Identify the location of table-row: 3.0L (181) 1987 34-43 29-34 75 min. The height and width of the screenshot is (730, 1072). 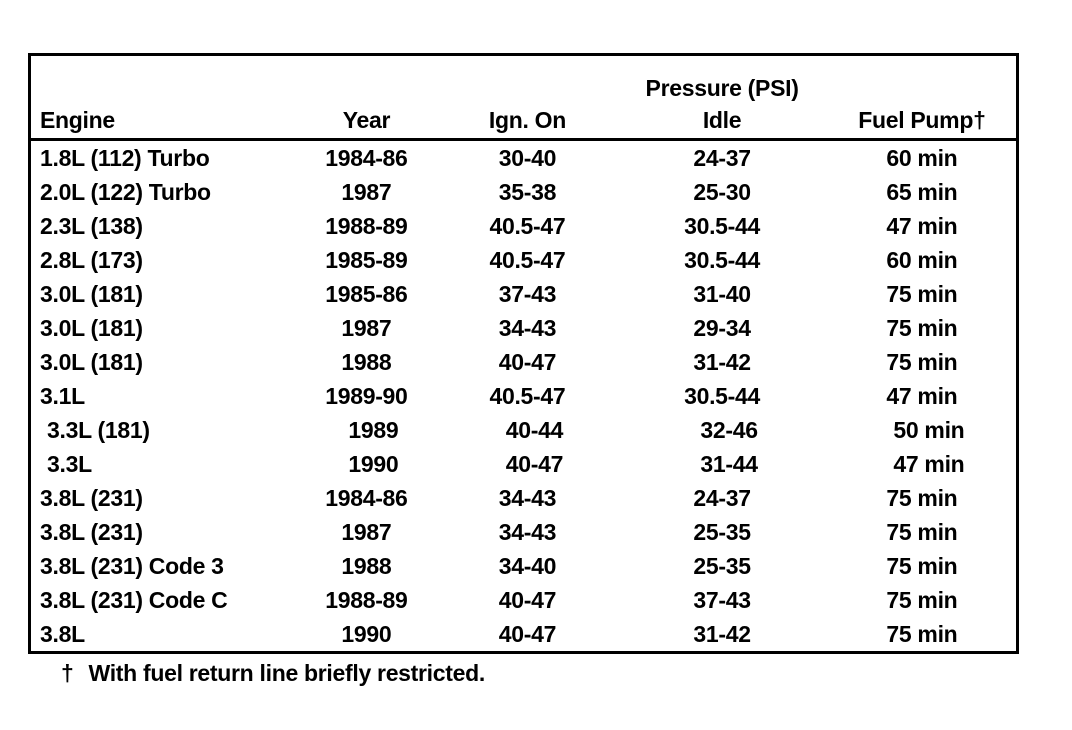
(524, 328).